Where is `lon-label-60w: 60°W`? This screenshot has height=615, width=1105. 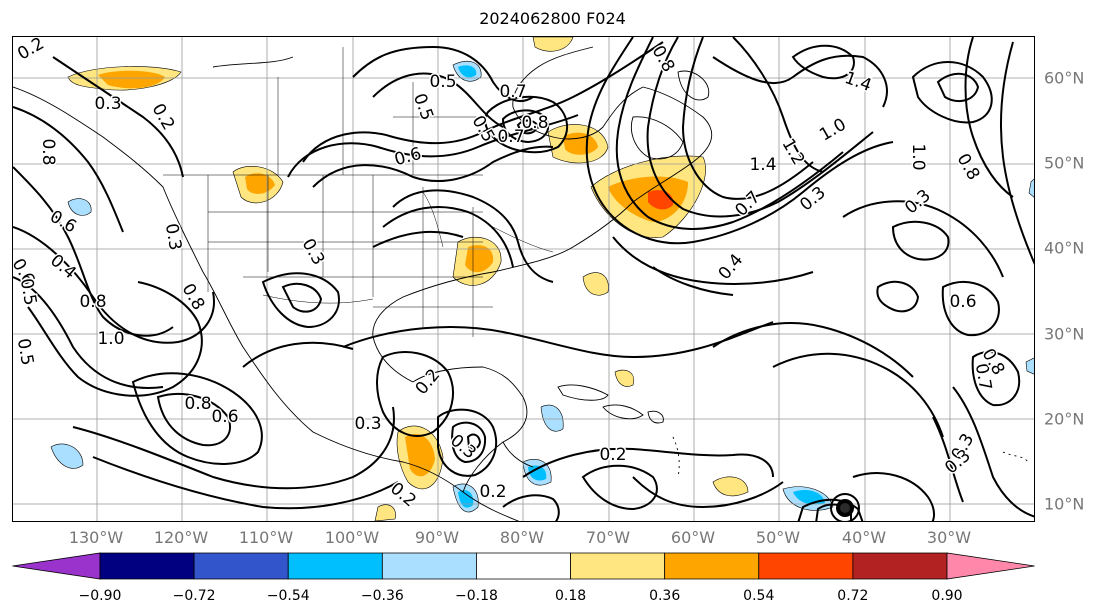
lon-label-60w: 60°W is located at coordinates (693, 537).